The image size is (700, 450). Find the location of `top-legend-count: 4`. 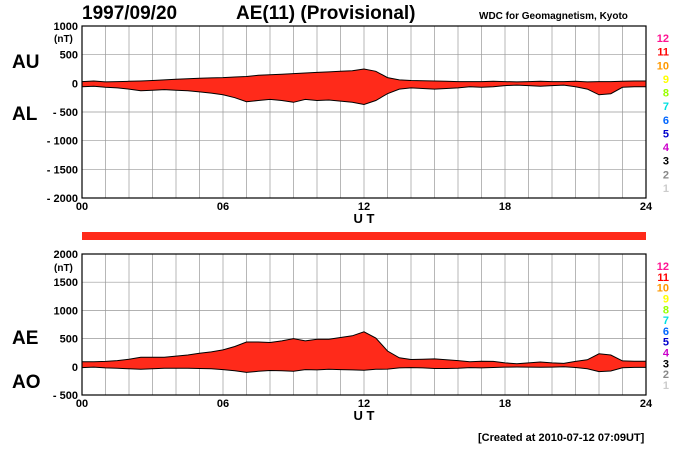

top-legend-count: 4 is located at coordinates (666, 148).